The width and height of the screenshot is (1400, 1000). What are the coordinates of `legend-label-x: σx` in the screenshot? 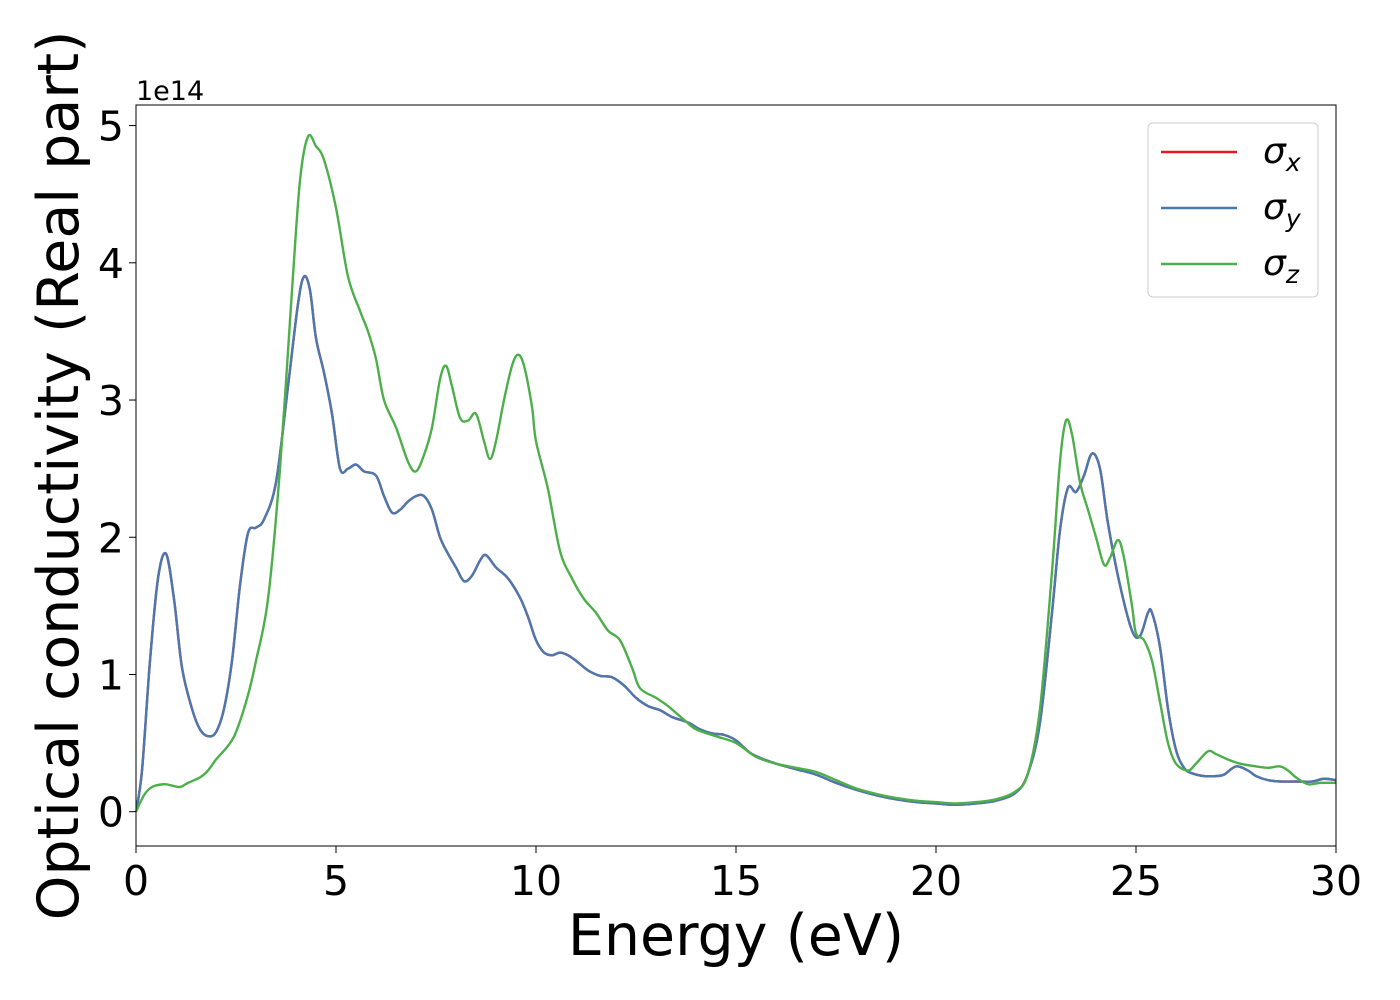 It's located at (1282, 154).